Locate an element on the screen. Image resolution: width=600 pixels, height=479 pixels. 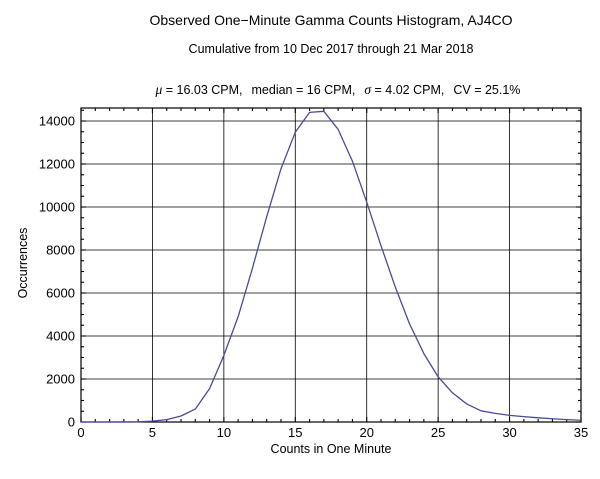
y-tick-label: 4000 is located at coordinates (60, 336).